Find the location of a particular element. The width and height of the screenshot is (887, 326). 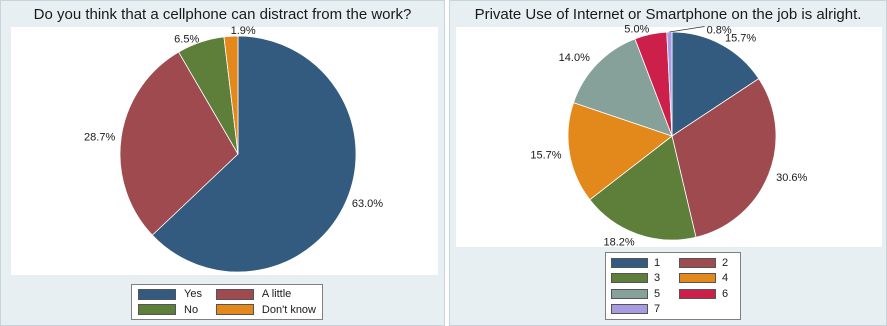

legend-item-3: 3 is located at coordinates (639, 279).